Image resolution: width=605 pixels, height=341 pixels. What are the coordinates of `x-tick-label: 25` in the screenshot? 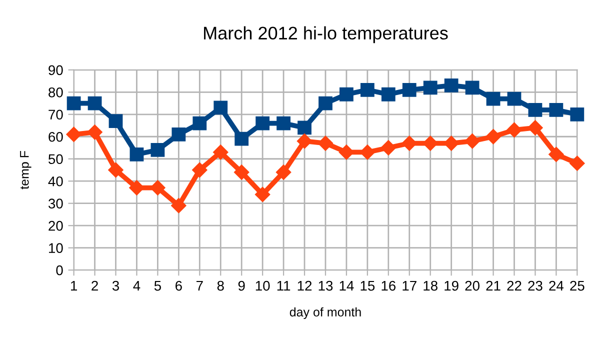 It's located at (577, 285).